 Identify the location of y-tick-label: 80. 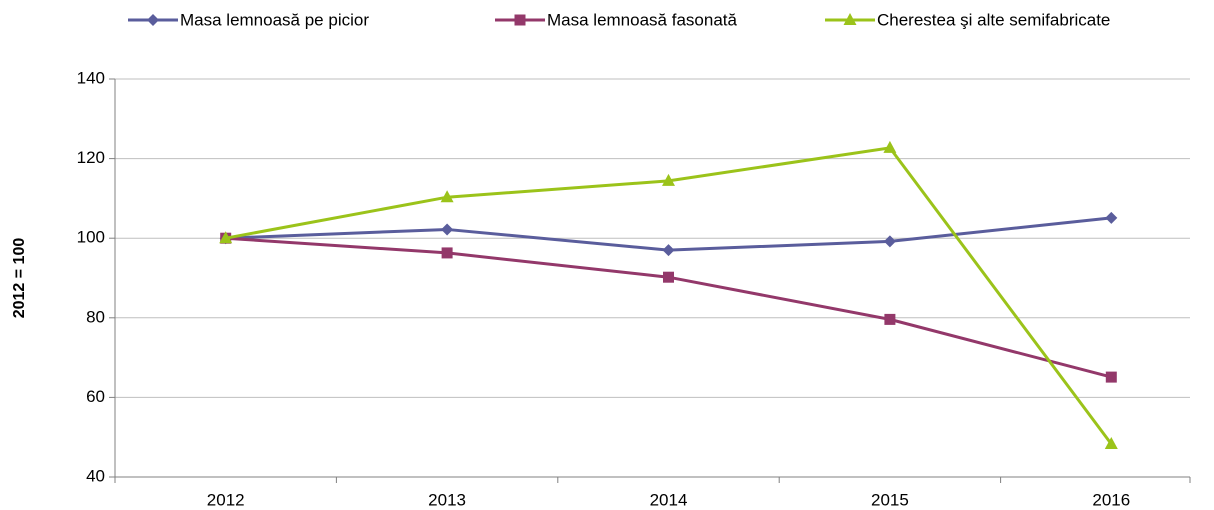
(95, 316).